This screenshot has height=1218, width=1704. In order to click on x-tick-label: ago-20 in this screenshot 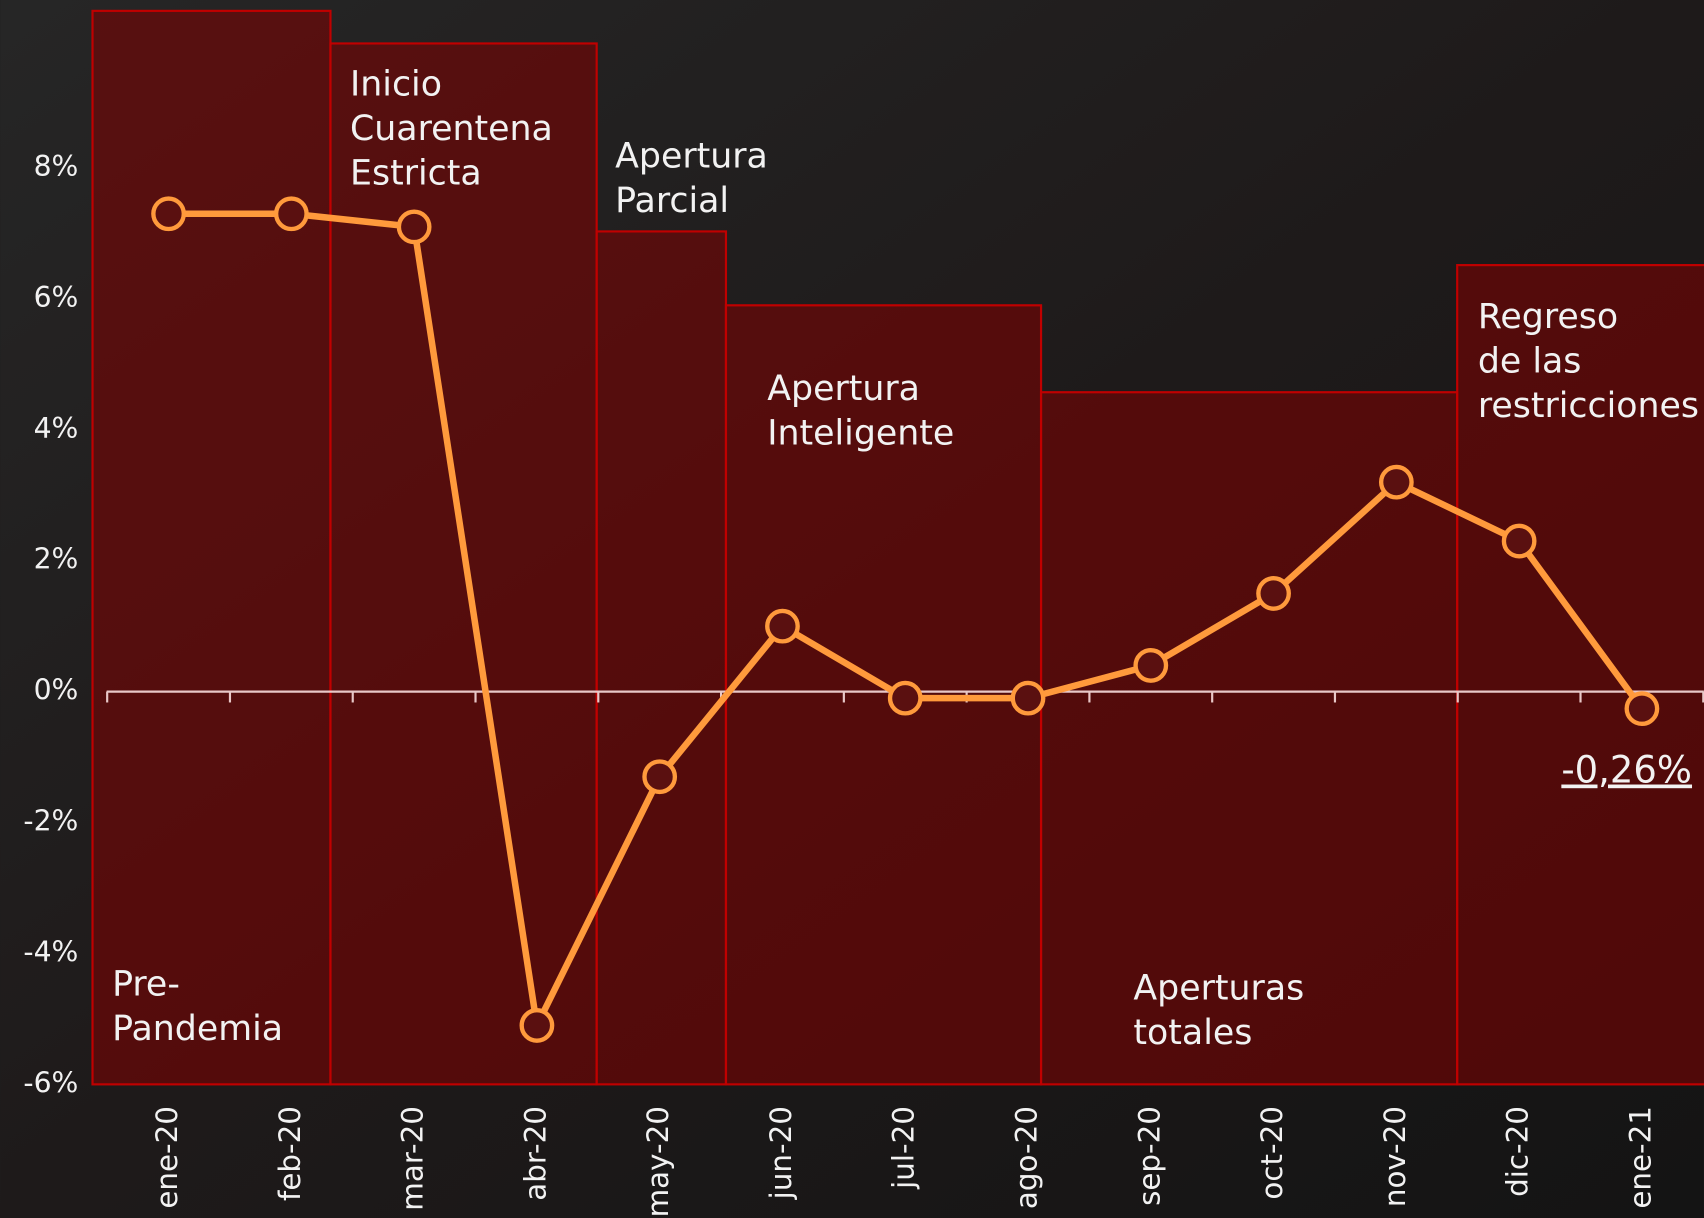, I will do `click(1027, 1157)`.